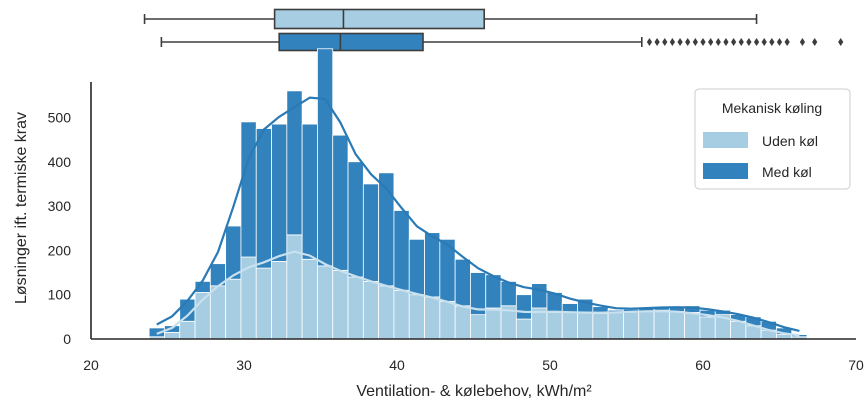  Describe the element at coordinates (502, 42) in the screenshot. I see `boxplot-med-kol` at that location.